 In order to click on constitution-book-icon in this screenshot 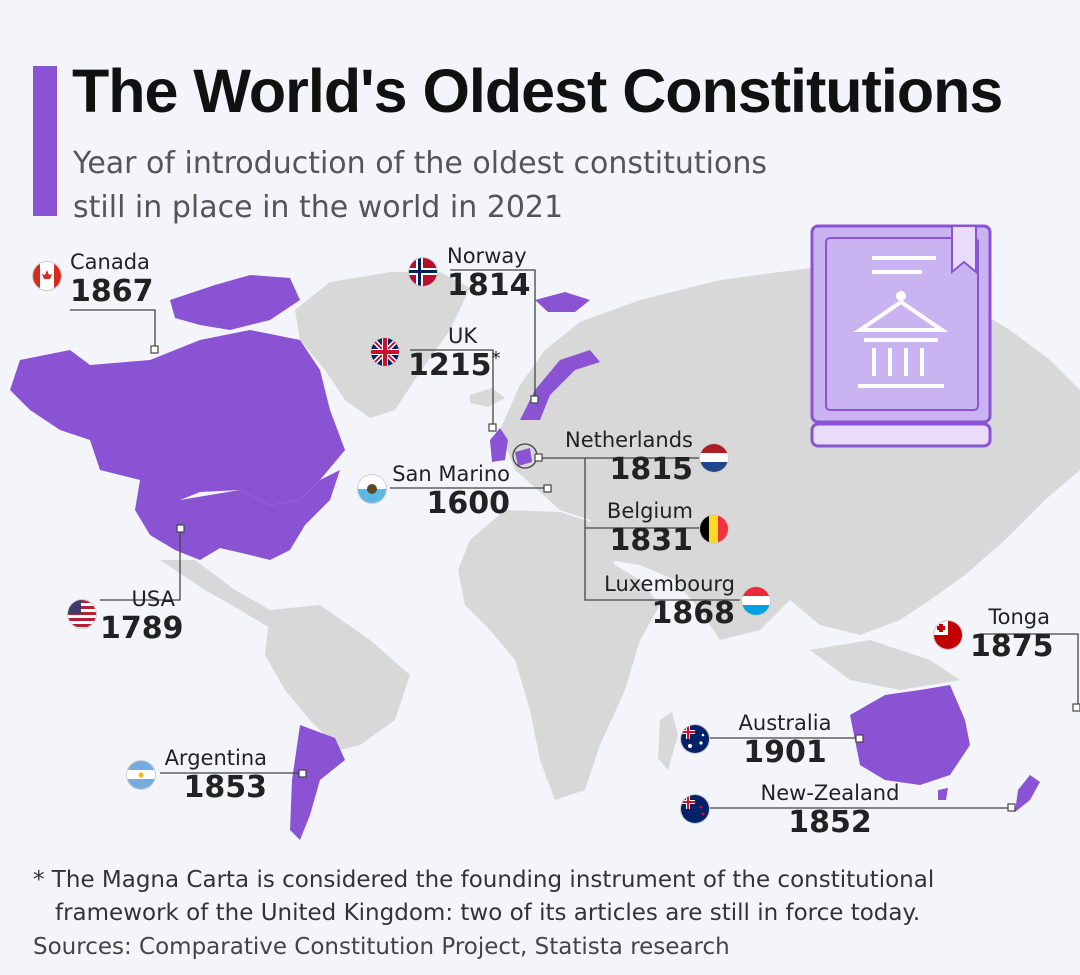, I will do `click(901, 336)`.